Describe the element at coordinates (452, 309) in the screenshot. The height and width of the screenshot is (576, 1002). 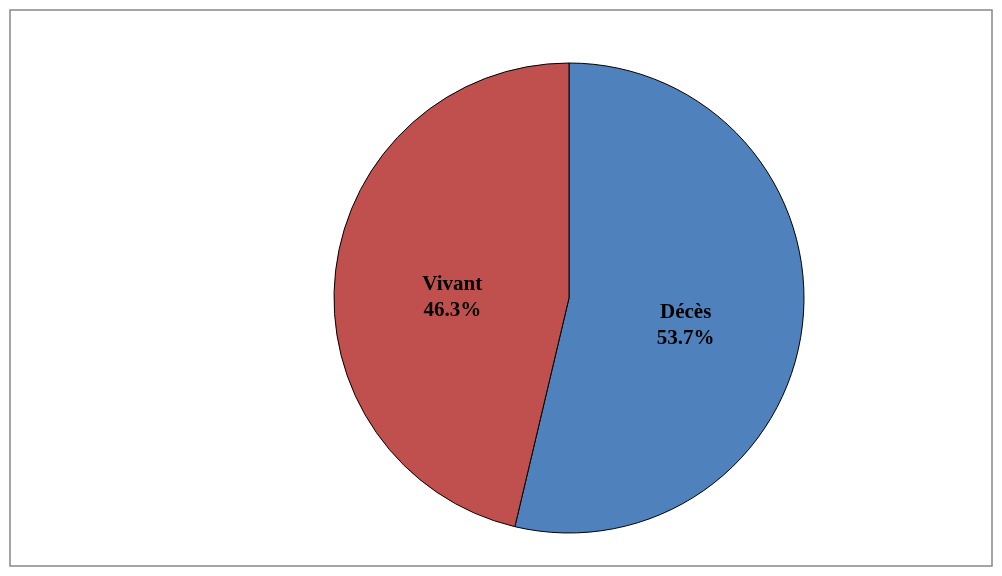
I see `data-label: 46.3%` at that location.